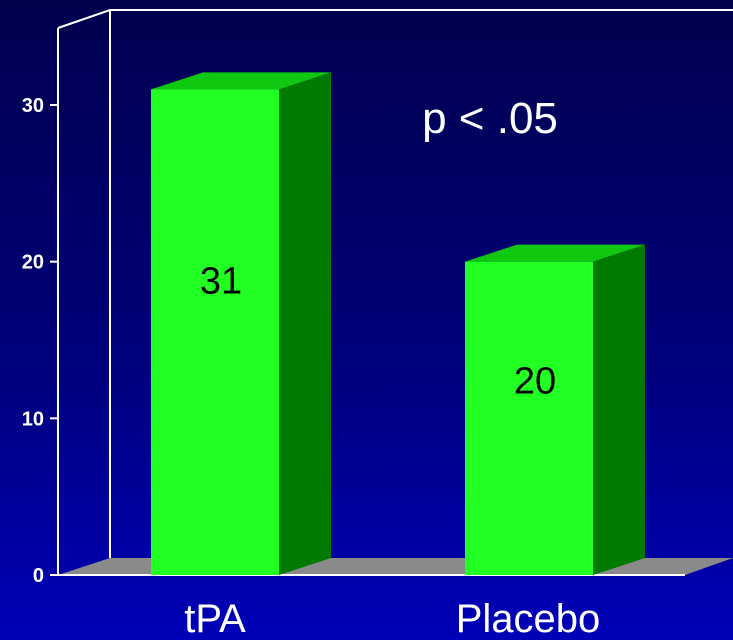 The height and width of the screenshot is (640, 733). Describe the element at coordinates (305, 323) in the screenshot. I see `bar-tpa-side` at that location.